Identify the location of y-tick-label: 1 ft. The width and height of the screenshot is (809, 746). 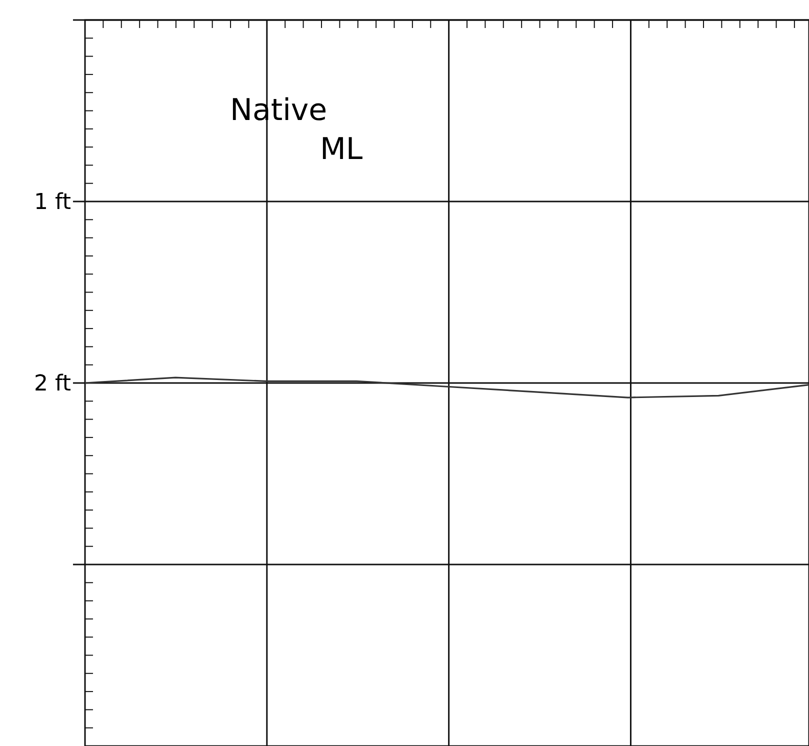
(53, 203).